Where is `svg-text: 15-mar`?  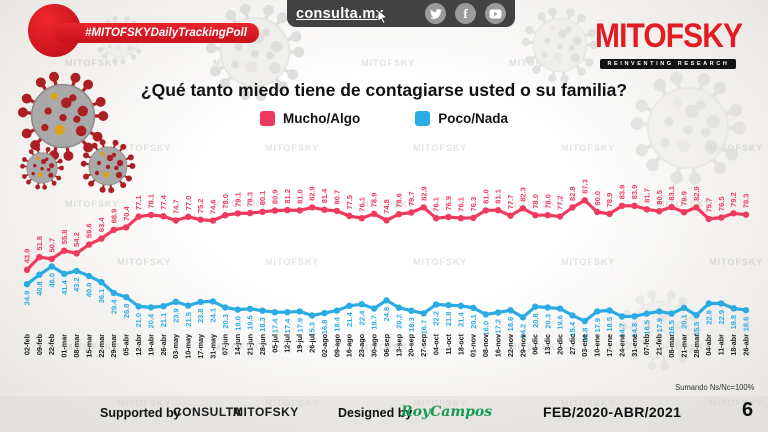 svg-text: 15-mar is located at coordinates (88, 346).